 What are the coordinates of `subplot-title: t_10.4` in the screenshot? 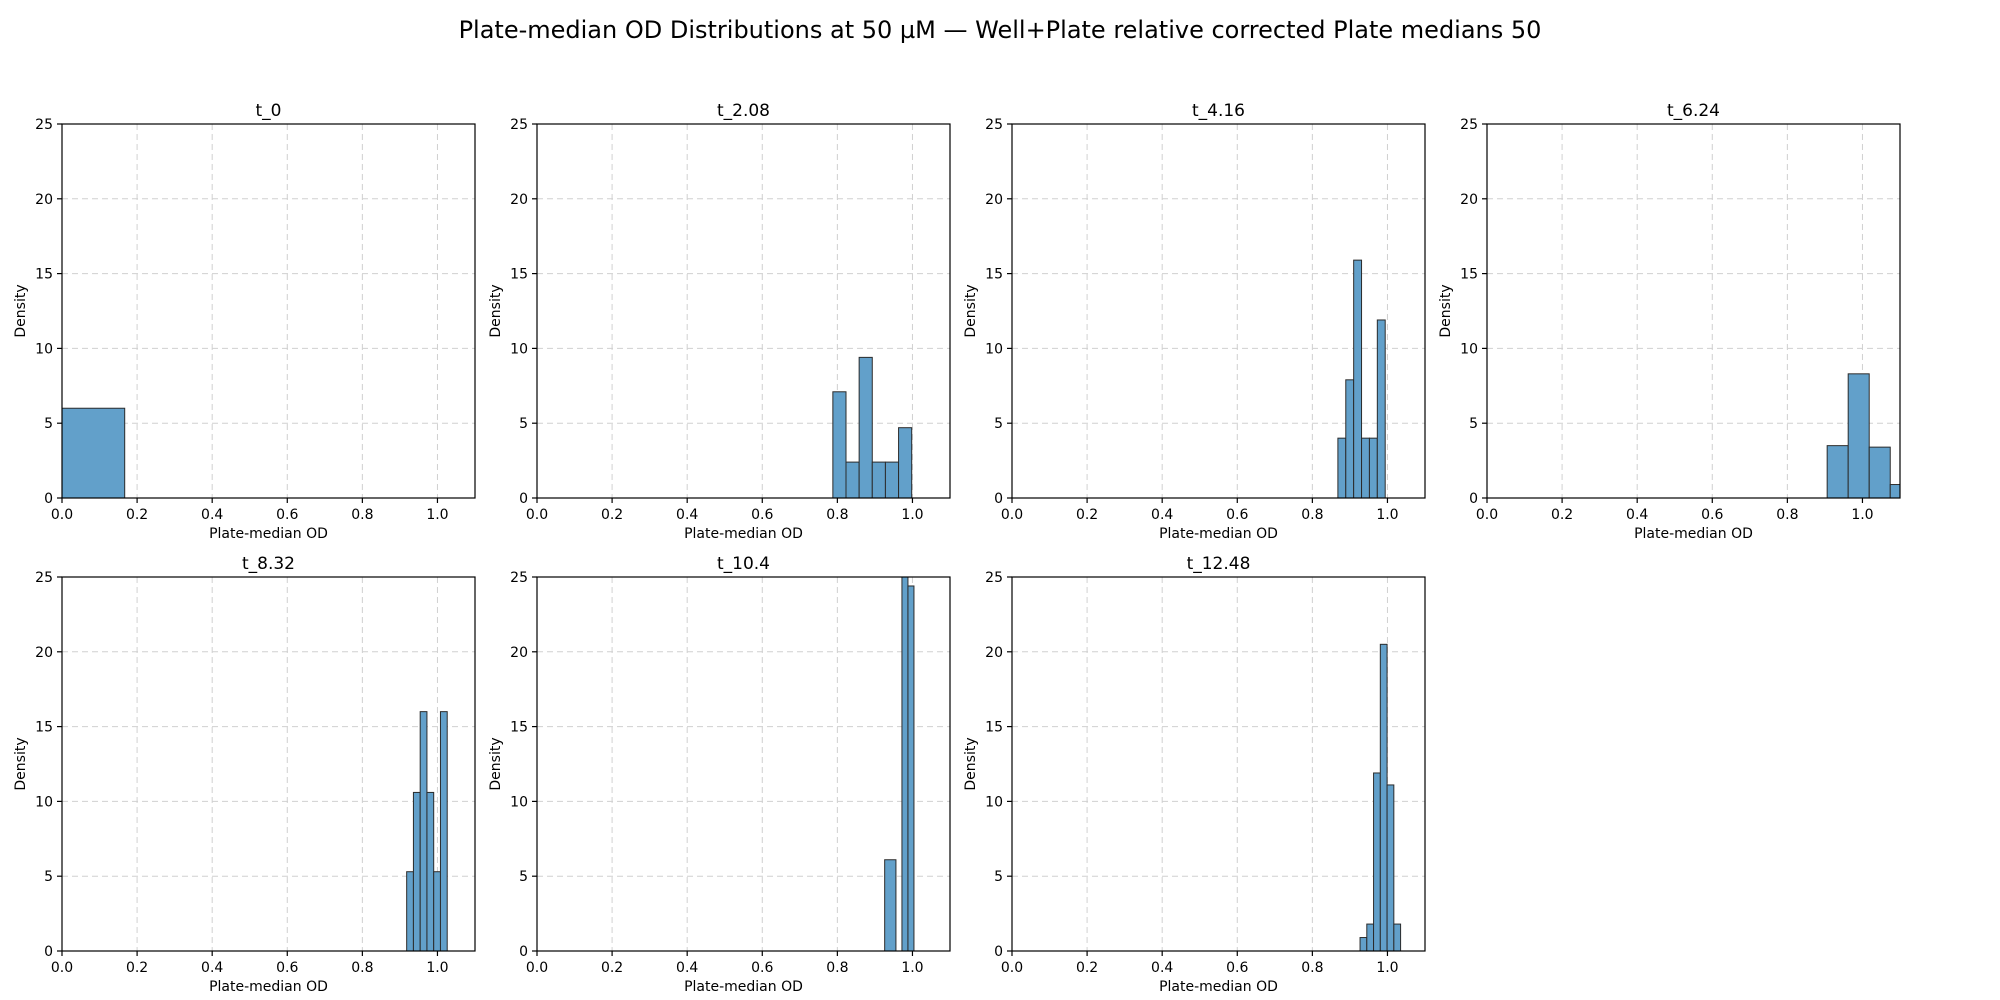 It's located at (743, 564).